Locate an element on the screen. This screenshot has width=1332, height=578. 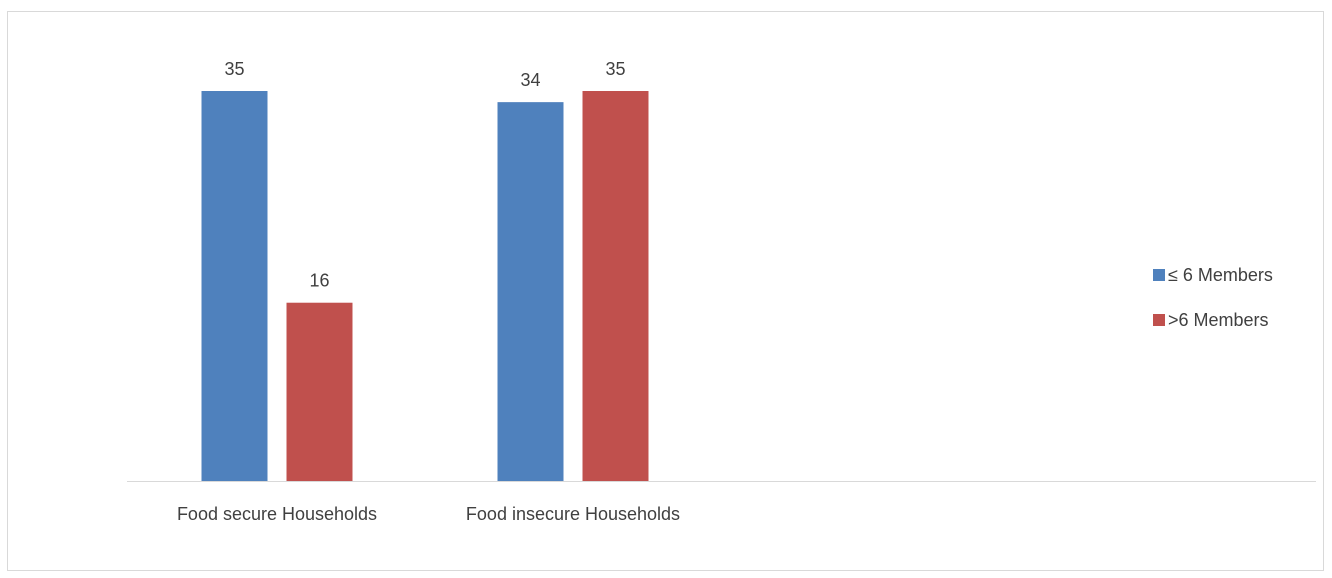
data-label: 34 is located at coordinates (530, 80).